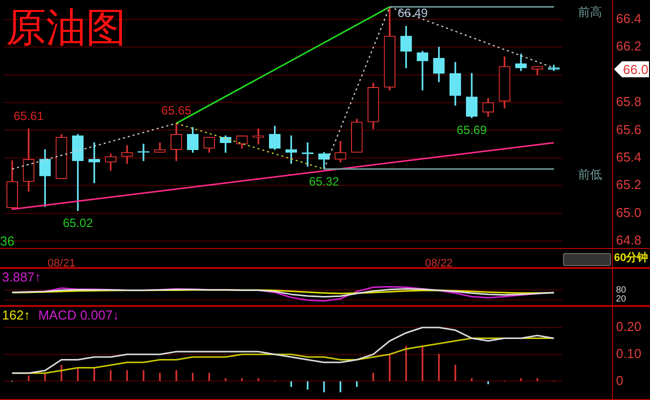  I want to click on chart-title: 原油图, so click(66, 28).